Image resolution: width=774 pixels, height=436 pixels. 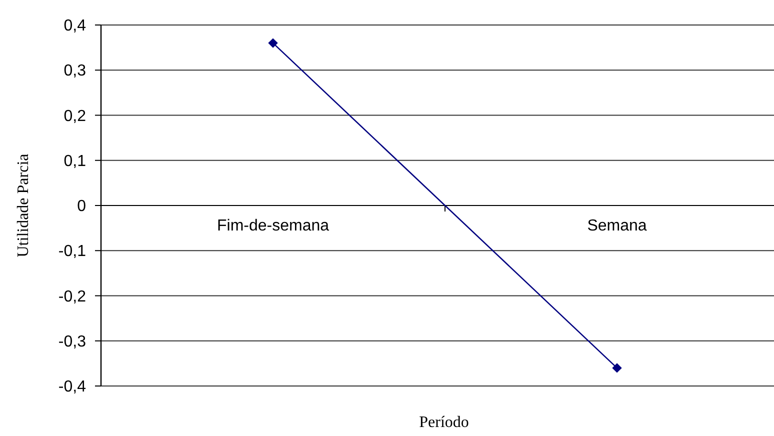 What do you see at coordinates (75, 71) in the screenshot?
I see `y-tick-label: 0,3` at bounding box center [75, 71].